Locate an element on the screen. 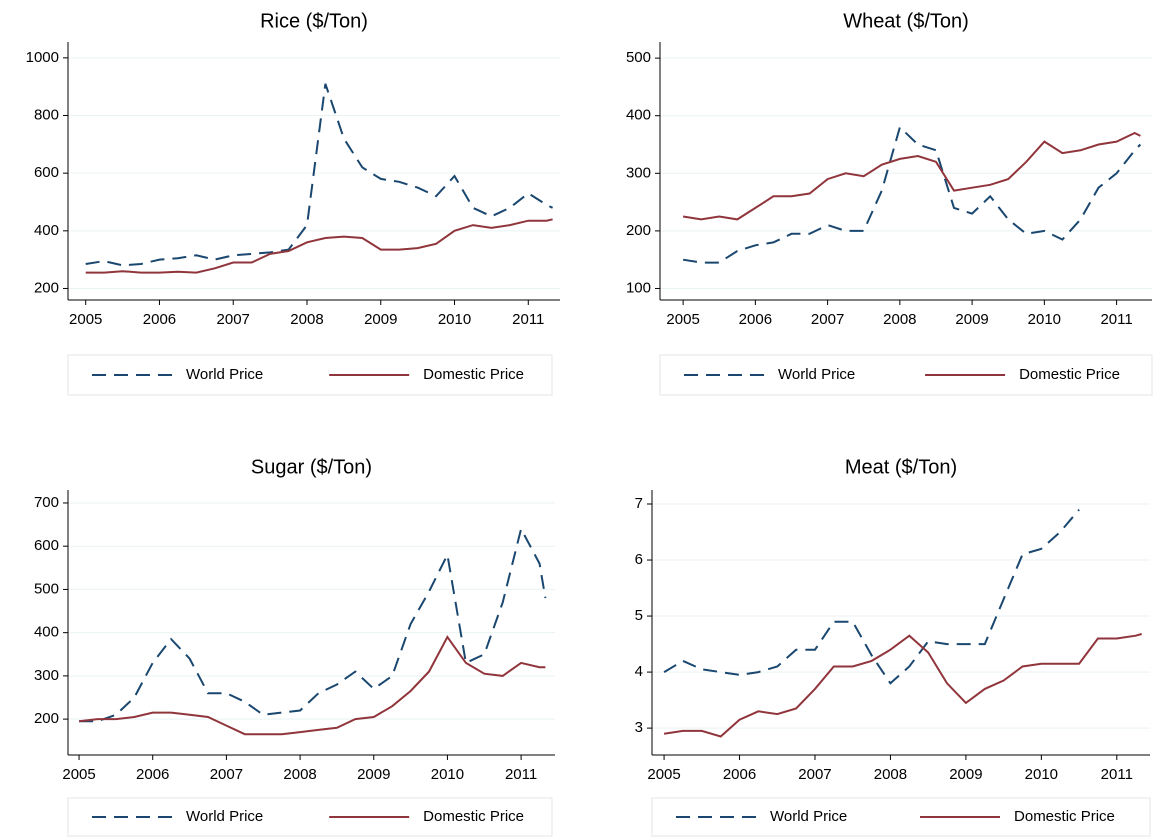 The height and width of the screenshot is (839, 1156). chart-title: Wheat ($/Ton) is located at coordinates (906, 21).